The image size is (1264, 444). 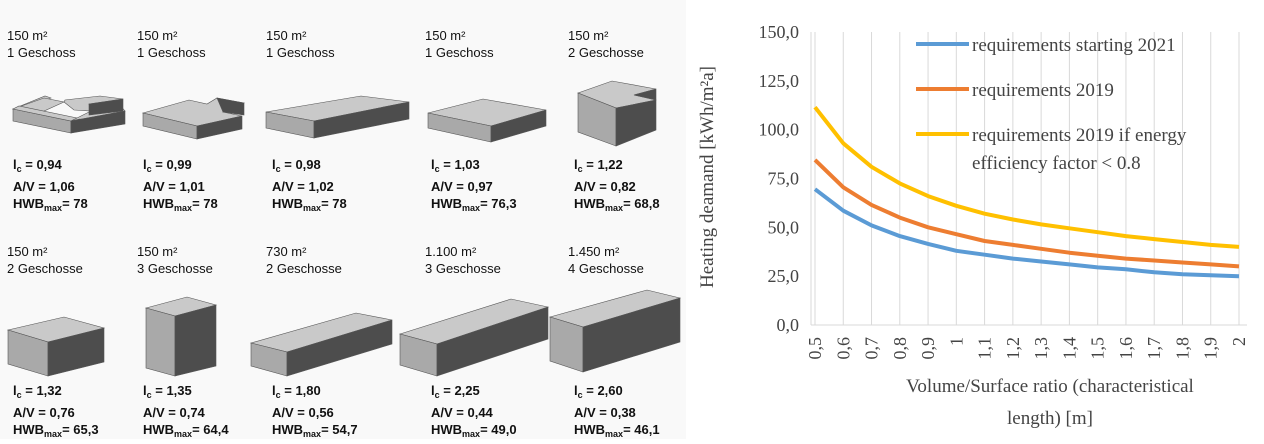 I want to click on building-shape-ushape-icon, so click(x=69, y=114).